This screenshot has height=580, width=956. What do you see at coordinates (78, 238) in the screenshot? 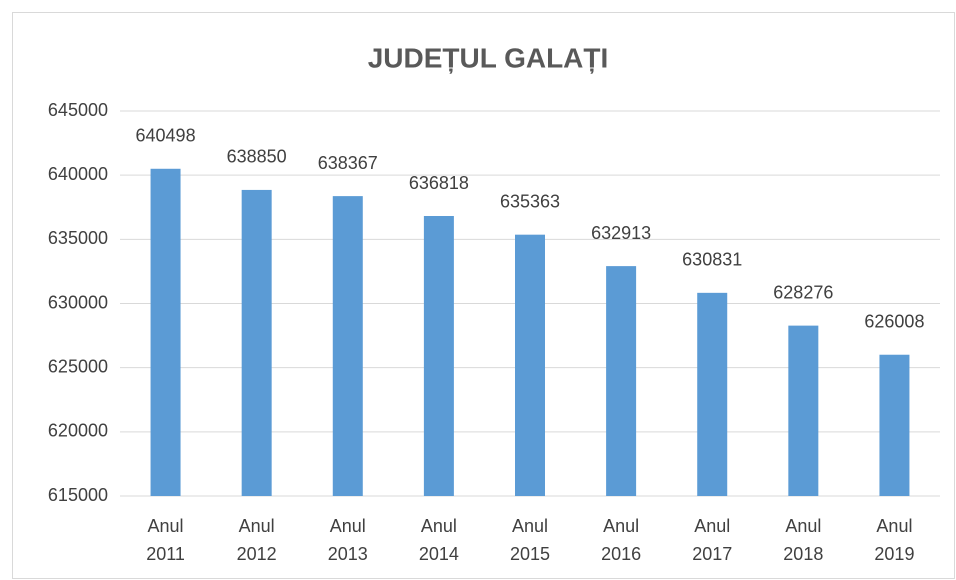
I see `y-tick-label: 635000` at bounding box center [78, 238].